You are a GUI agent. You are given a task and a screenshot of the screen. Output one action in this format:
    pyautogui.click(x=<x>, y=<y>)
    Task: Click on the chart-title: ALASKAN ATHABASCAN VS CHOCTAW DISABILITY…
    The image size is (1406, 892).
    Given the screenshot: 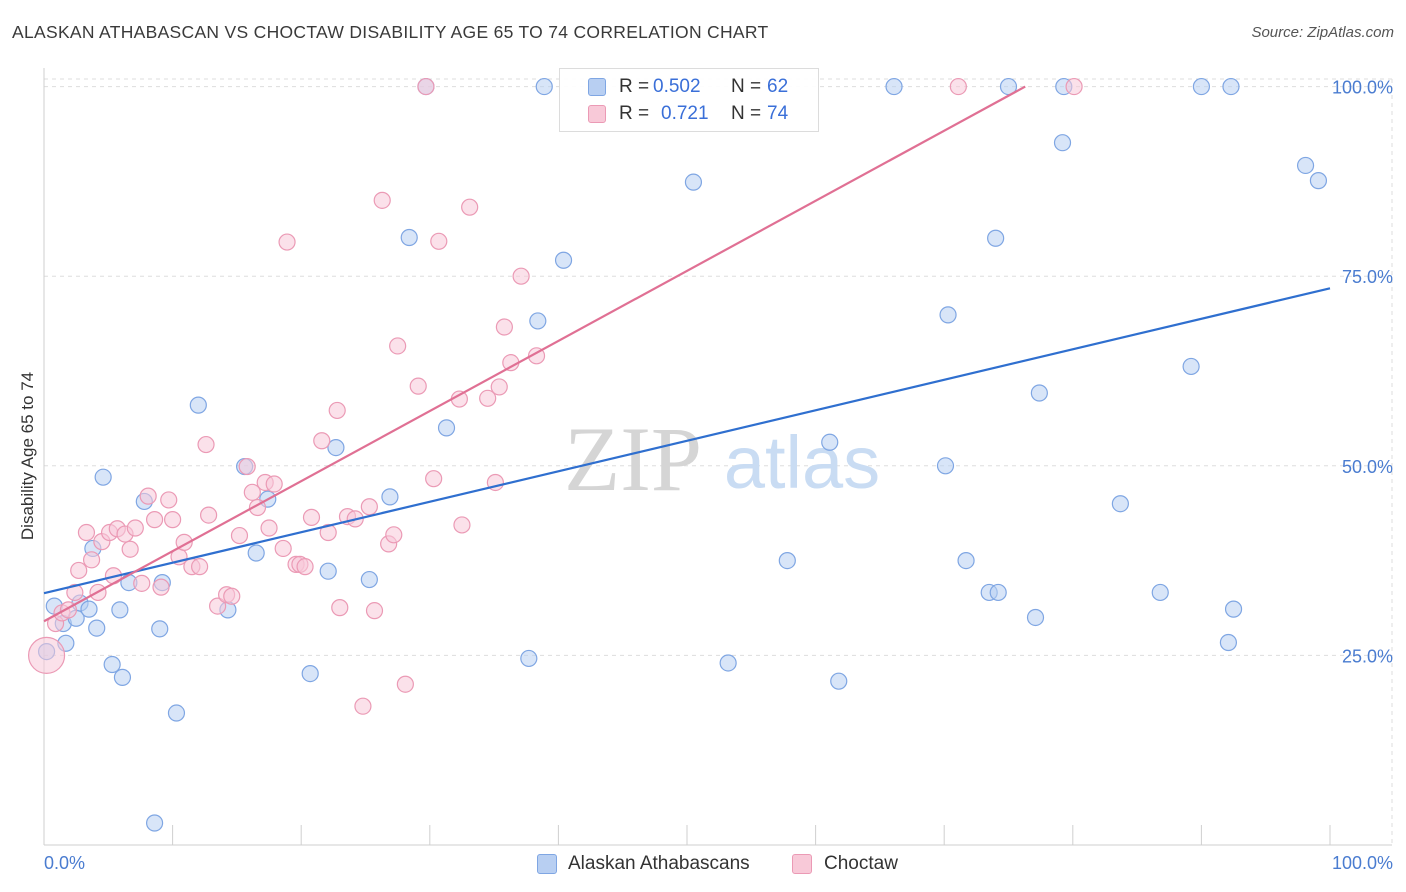 What is the action you would take?
    pyautogui.click(x=390, y=32)
    